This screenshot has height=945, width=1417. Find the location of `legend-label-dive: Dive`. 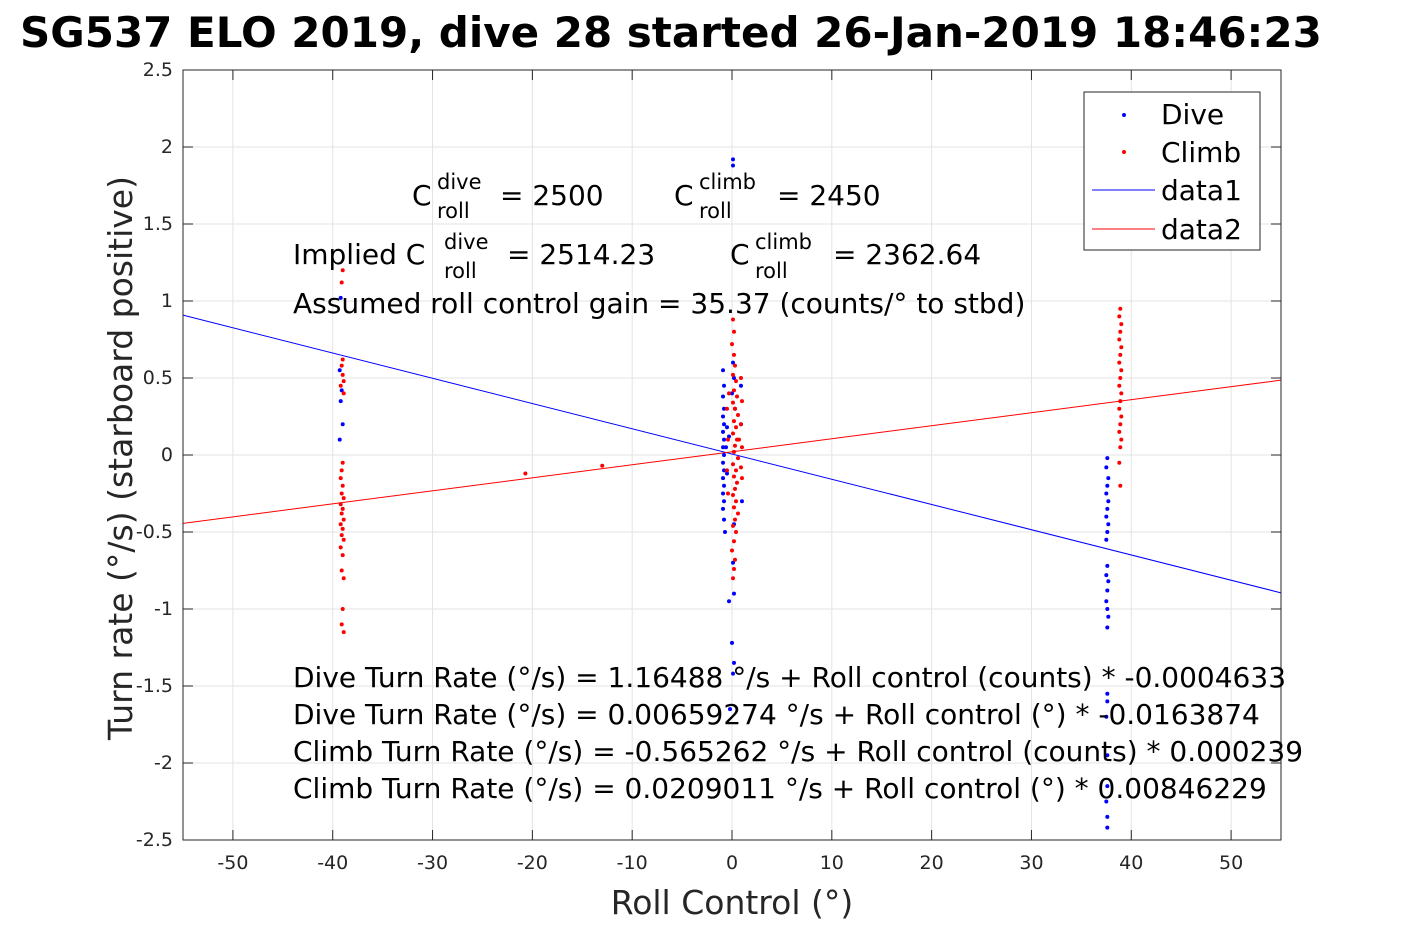

legend-label-dive: Dive is located at coordinates (1192, 114).